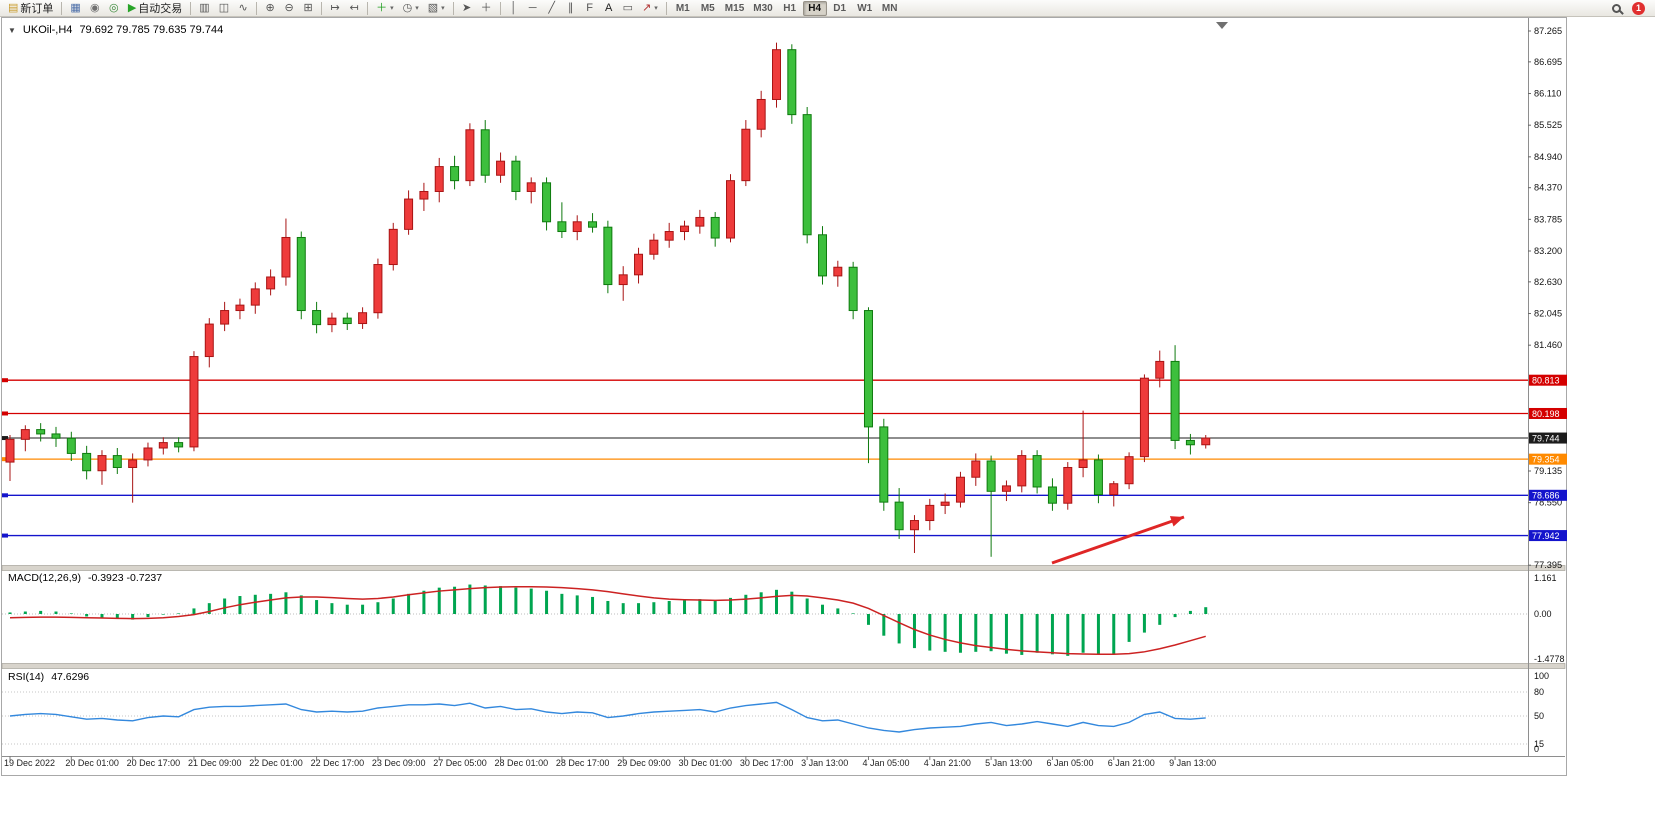 This screenshot has width=1655, height=821. Describe the element at coordinates (30, 8) in the screenshot. I see `new-order-button: ▤ 新订单` at that location.